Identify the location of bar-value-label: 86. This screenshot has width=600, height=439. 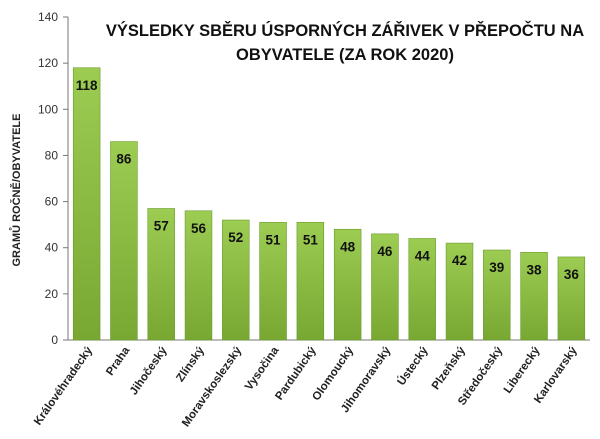
(124, 159).